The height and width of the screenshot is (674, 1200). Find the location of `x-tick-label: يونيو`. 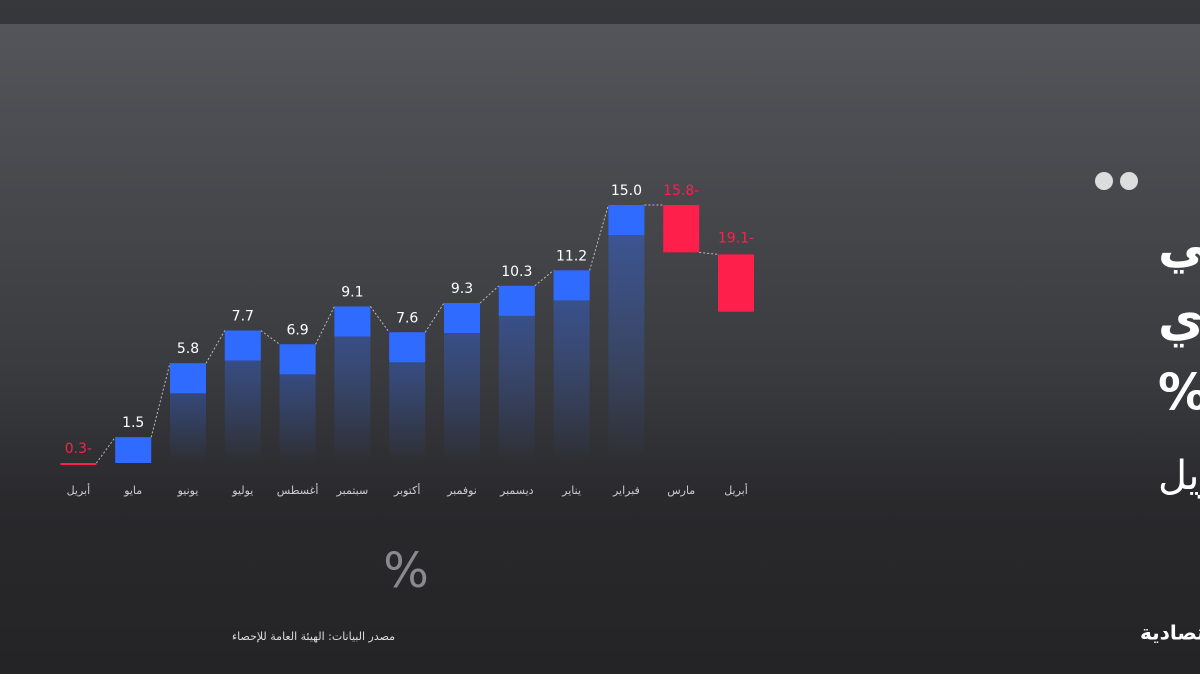

x-tick-label: يونيو is located at coordinates (188, 490).